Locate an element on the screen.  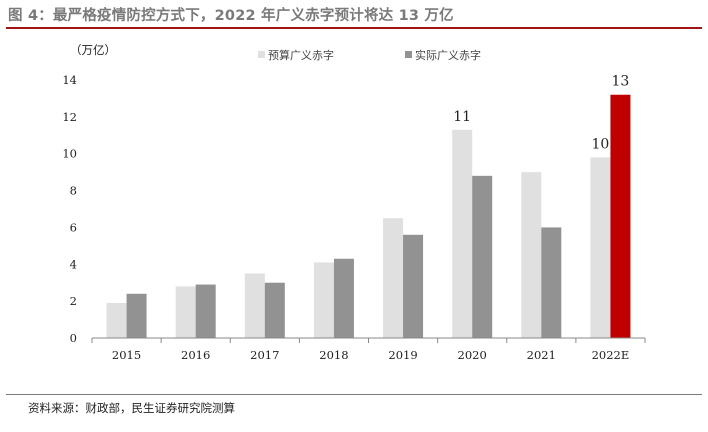
legend-label-budget: 预算广义赤字 is located at coordinates (301, 55).